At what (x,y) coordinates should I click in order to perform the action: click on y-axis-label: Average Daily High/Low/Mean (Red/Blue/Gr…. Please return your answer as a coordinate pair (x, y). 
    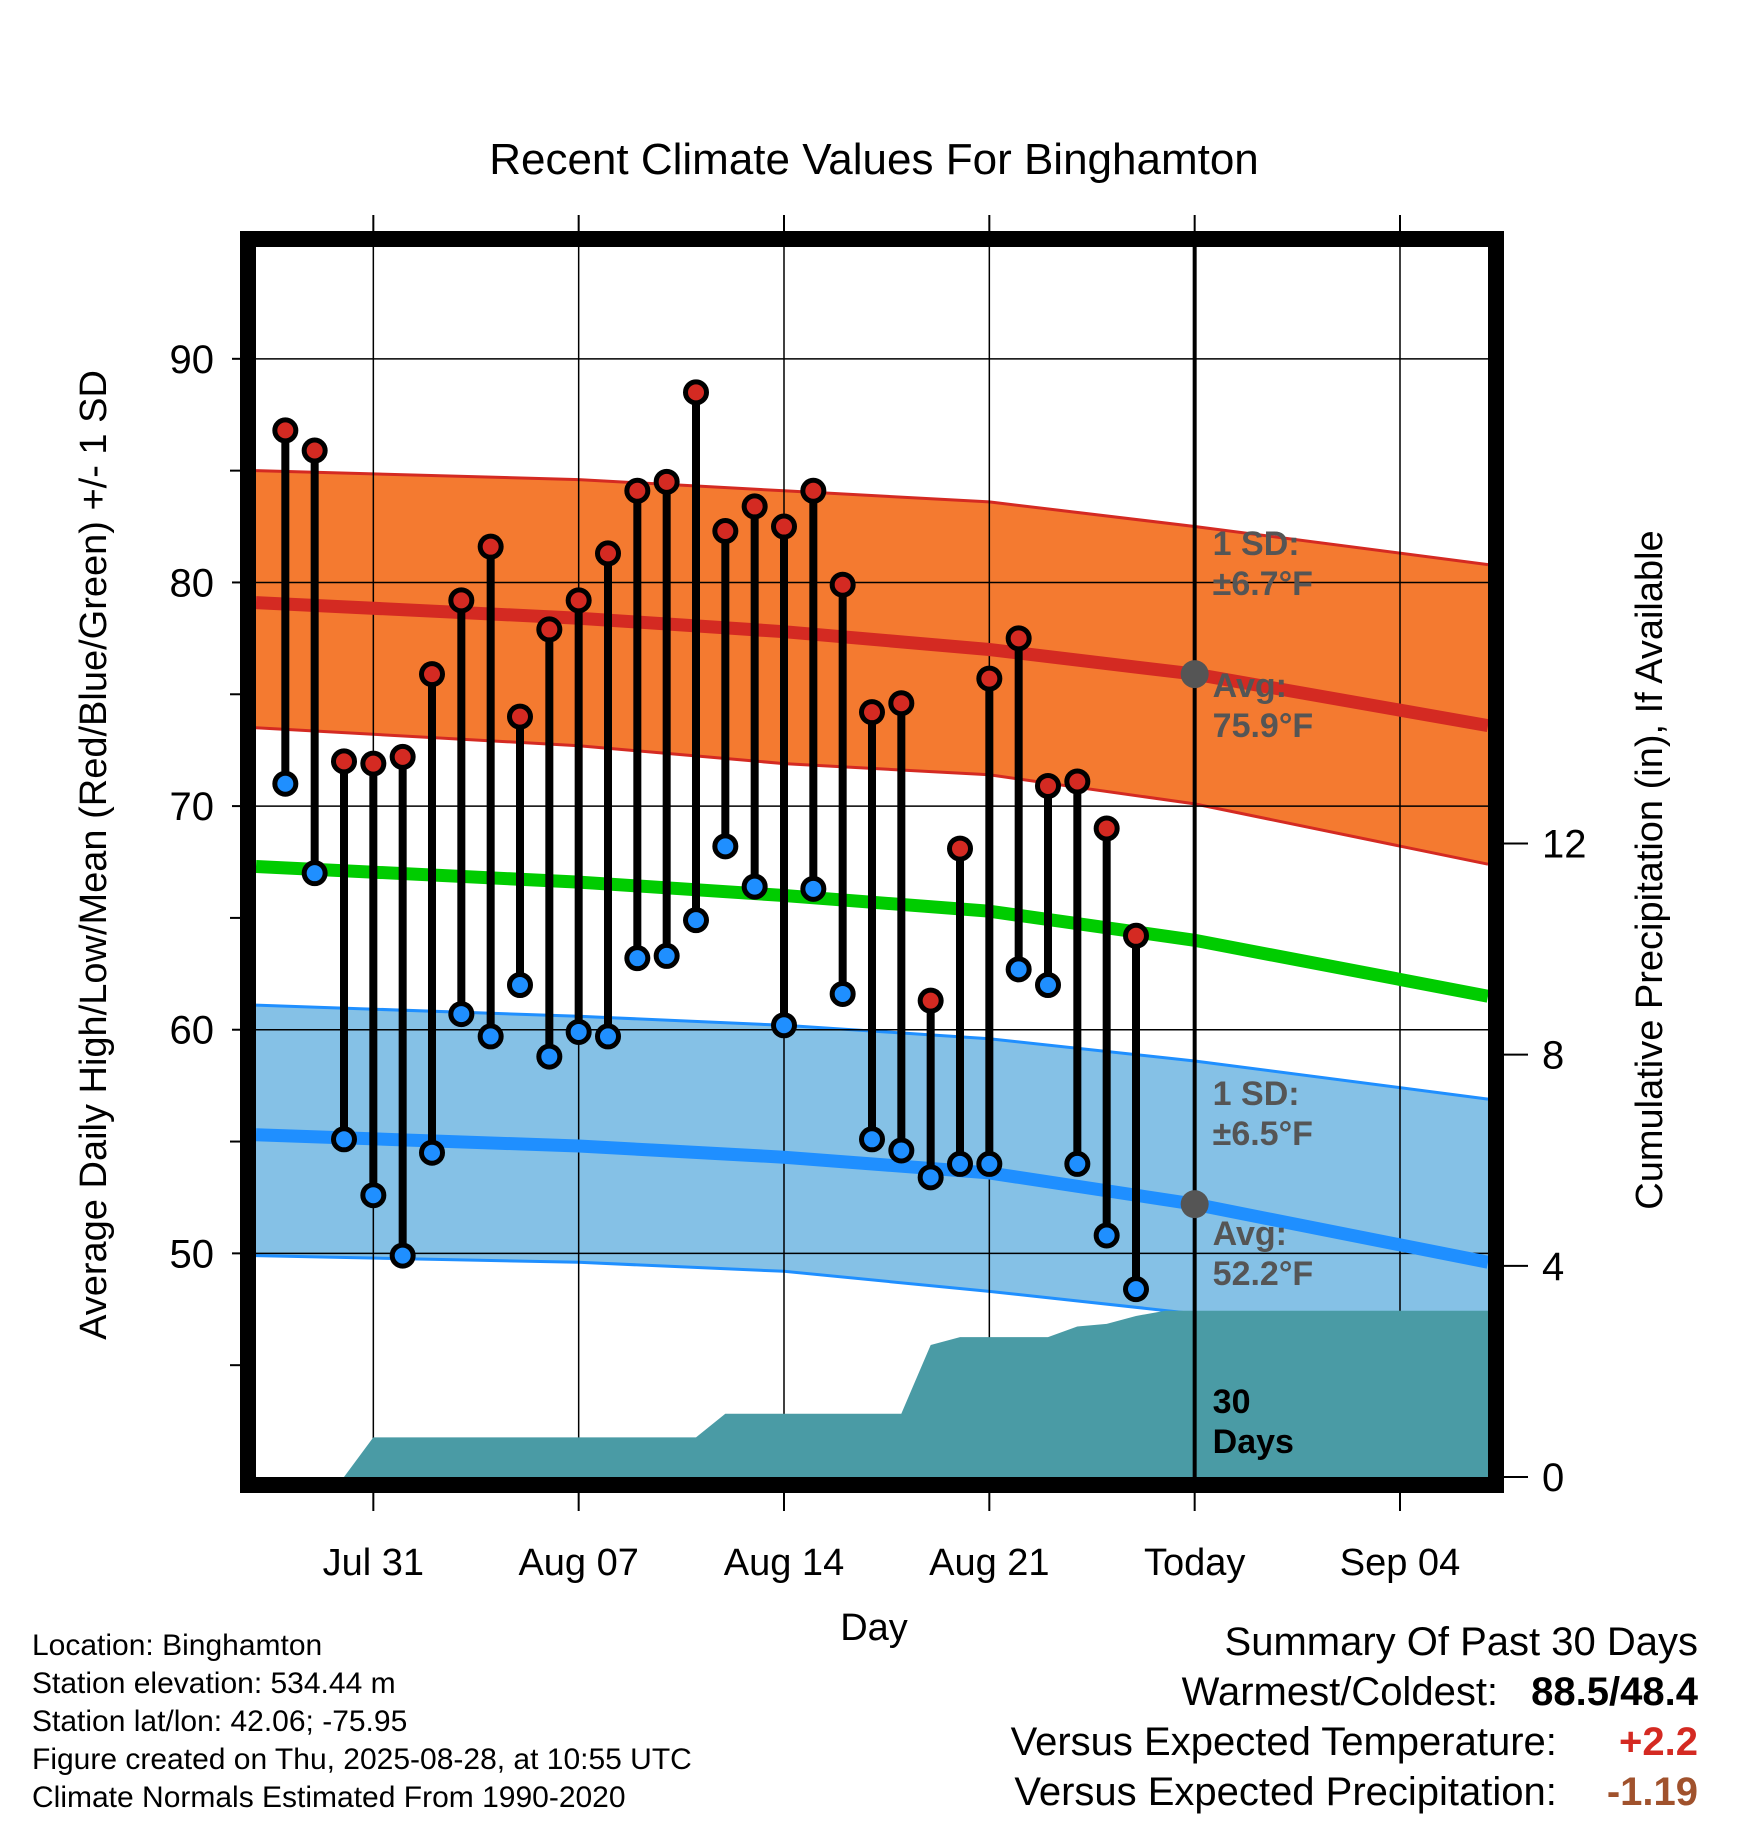
    Looking at the image, I should click on (94, 855).